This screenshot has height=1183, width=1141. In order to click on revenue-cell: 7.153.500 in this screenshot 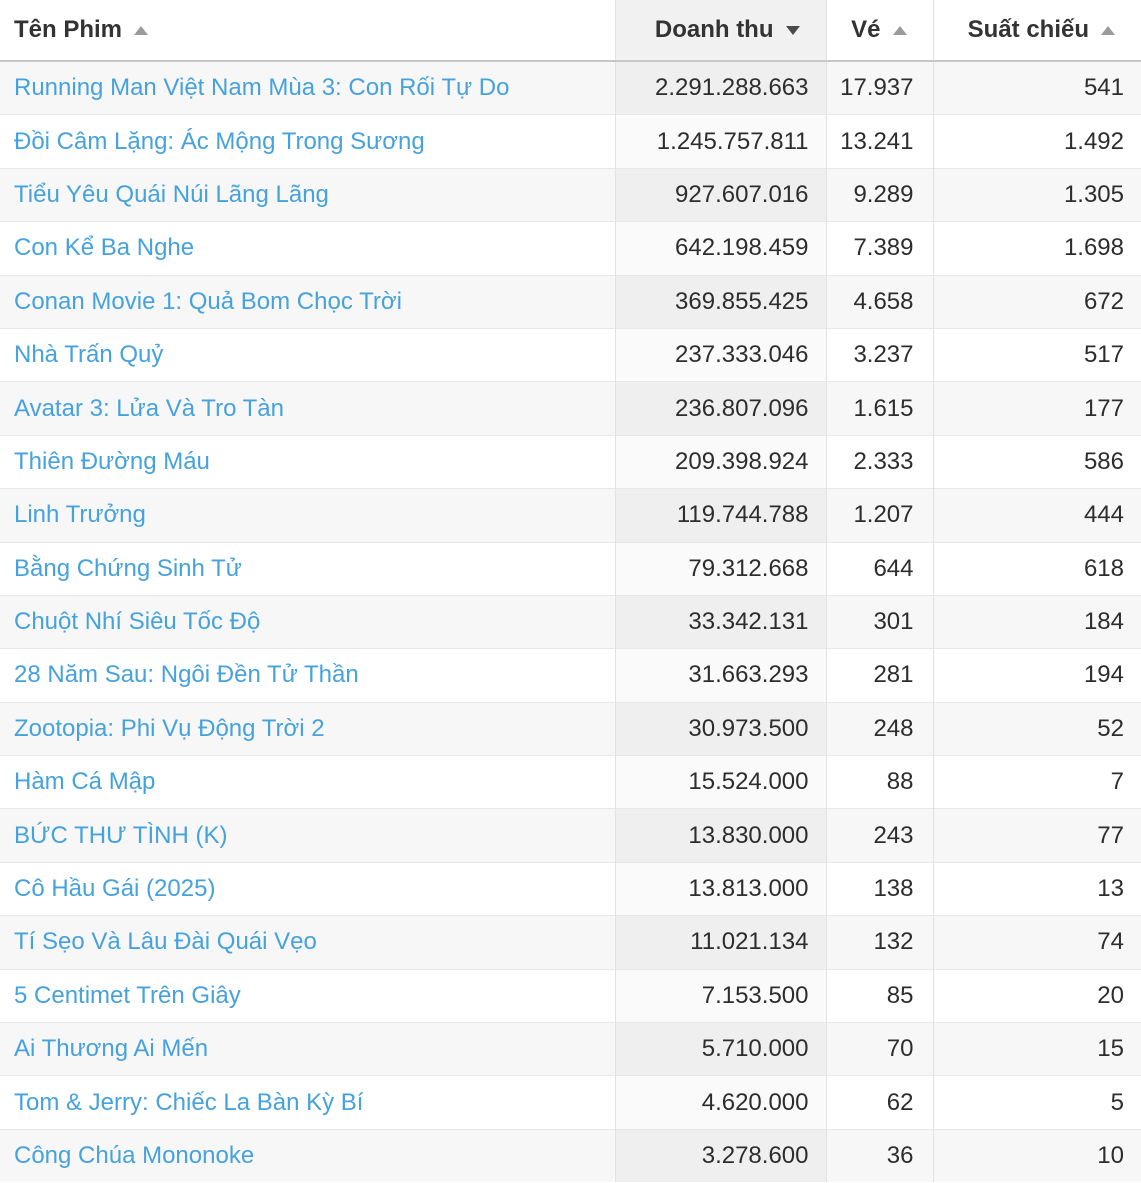, I will do `click(720, 995)`.